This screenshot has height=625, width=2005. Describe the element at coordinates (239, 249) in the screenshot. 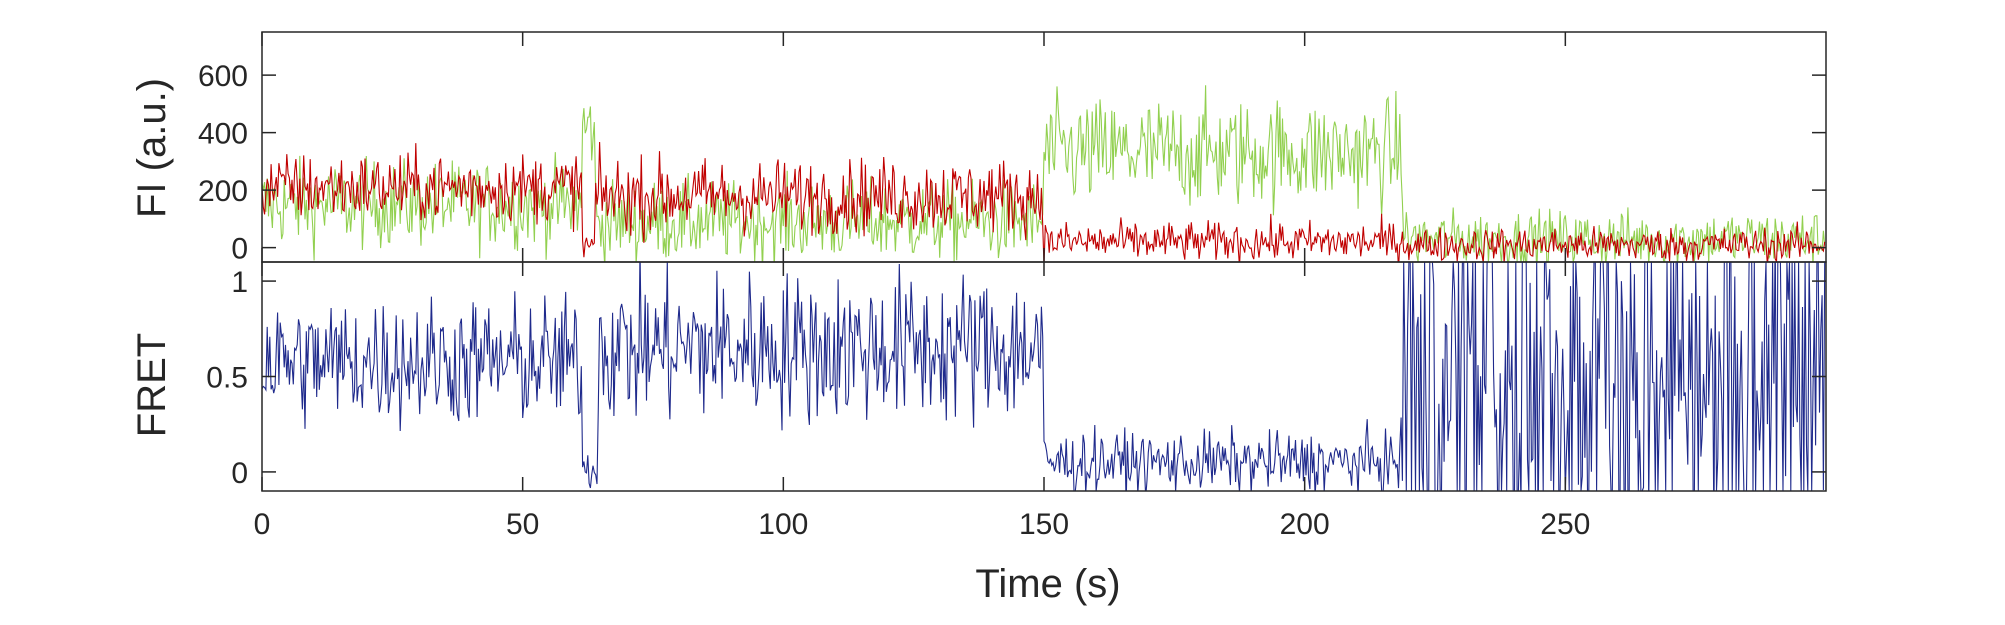

I see `top-ytick-label: 0` at that location.